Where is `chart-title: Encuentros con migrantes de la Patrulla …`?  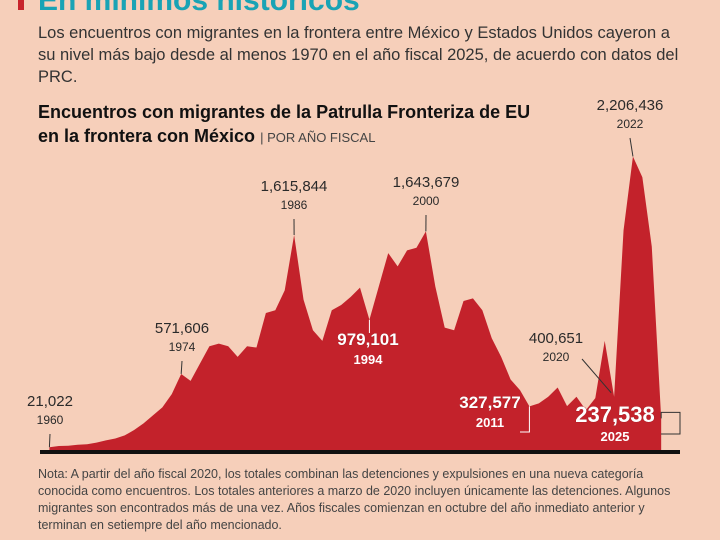
chart-title: Encuentros con migrantes de la Patrulla … is located at coordinates (284, 124).